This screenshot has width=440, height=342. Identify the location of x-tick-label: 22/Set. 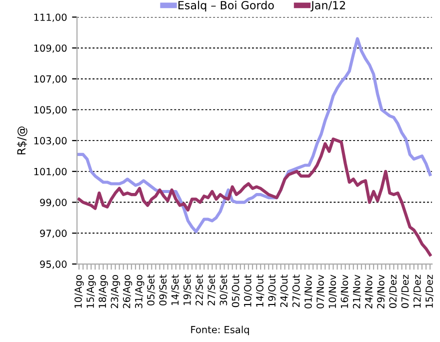
(200, 290).